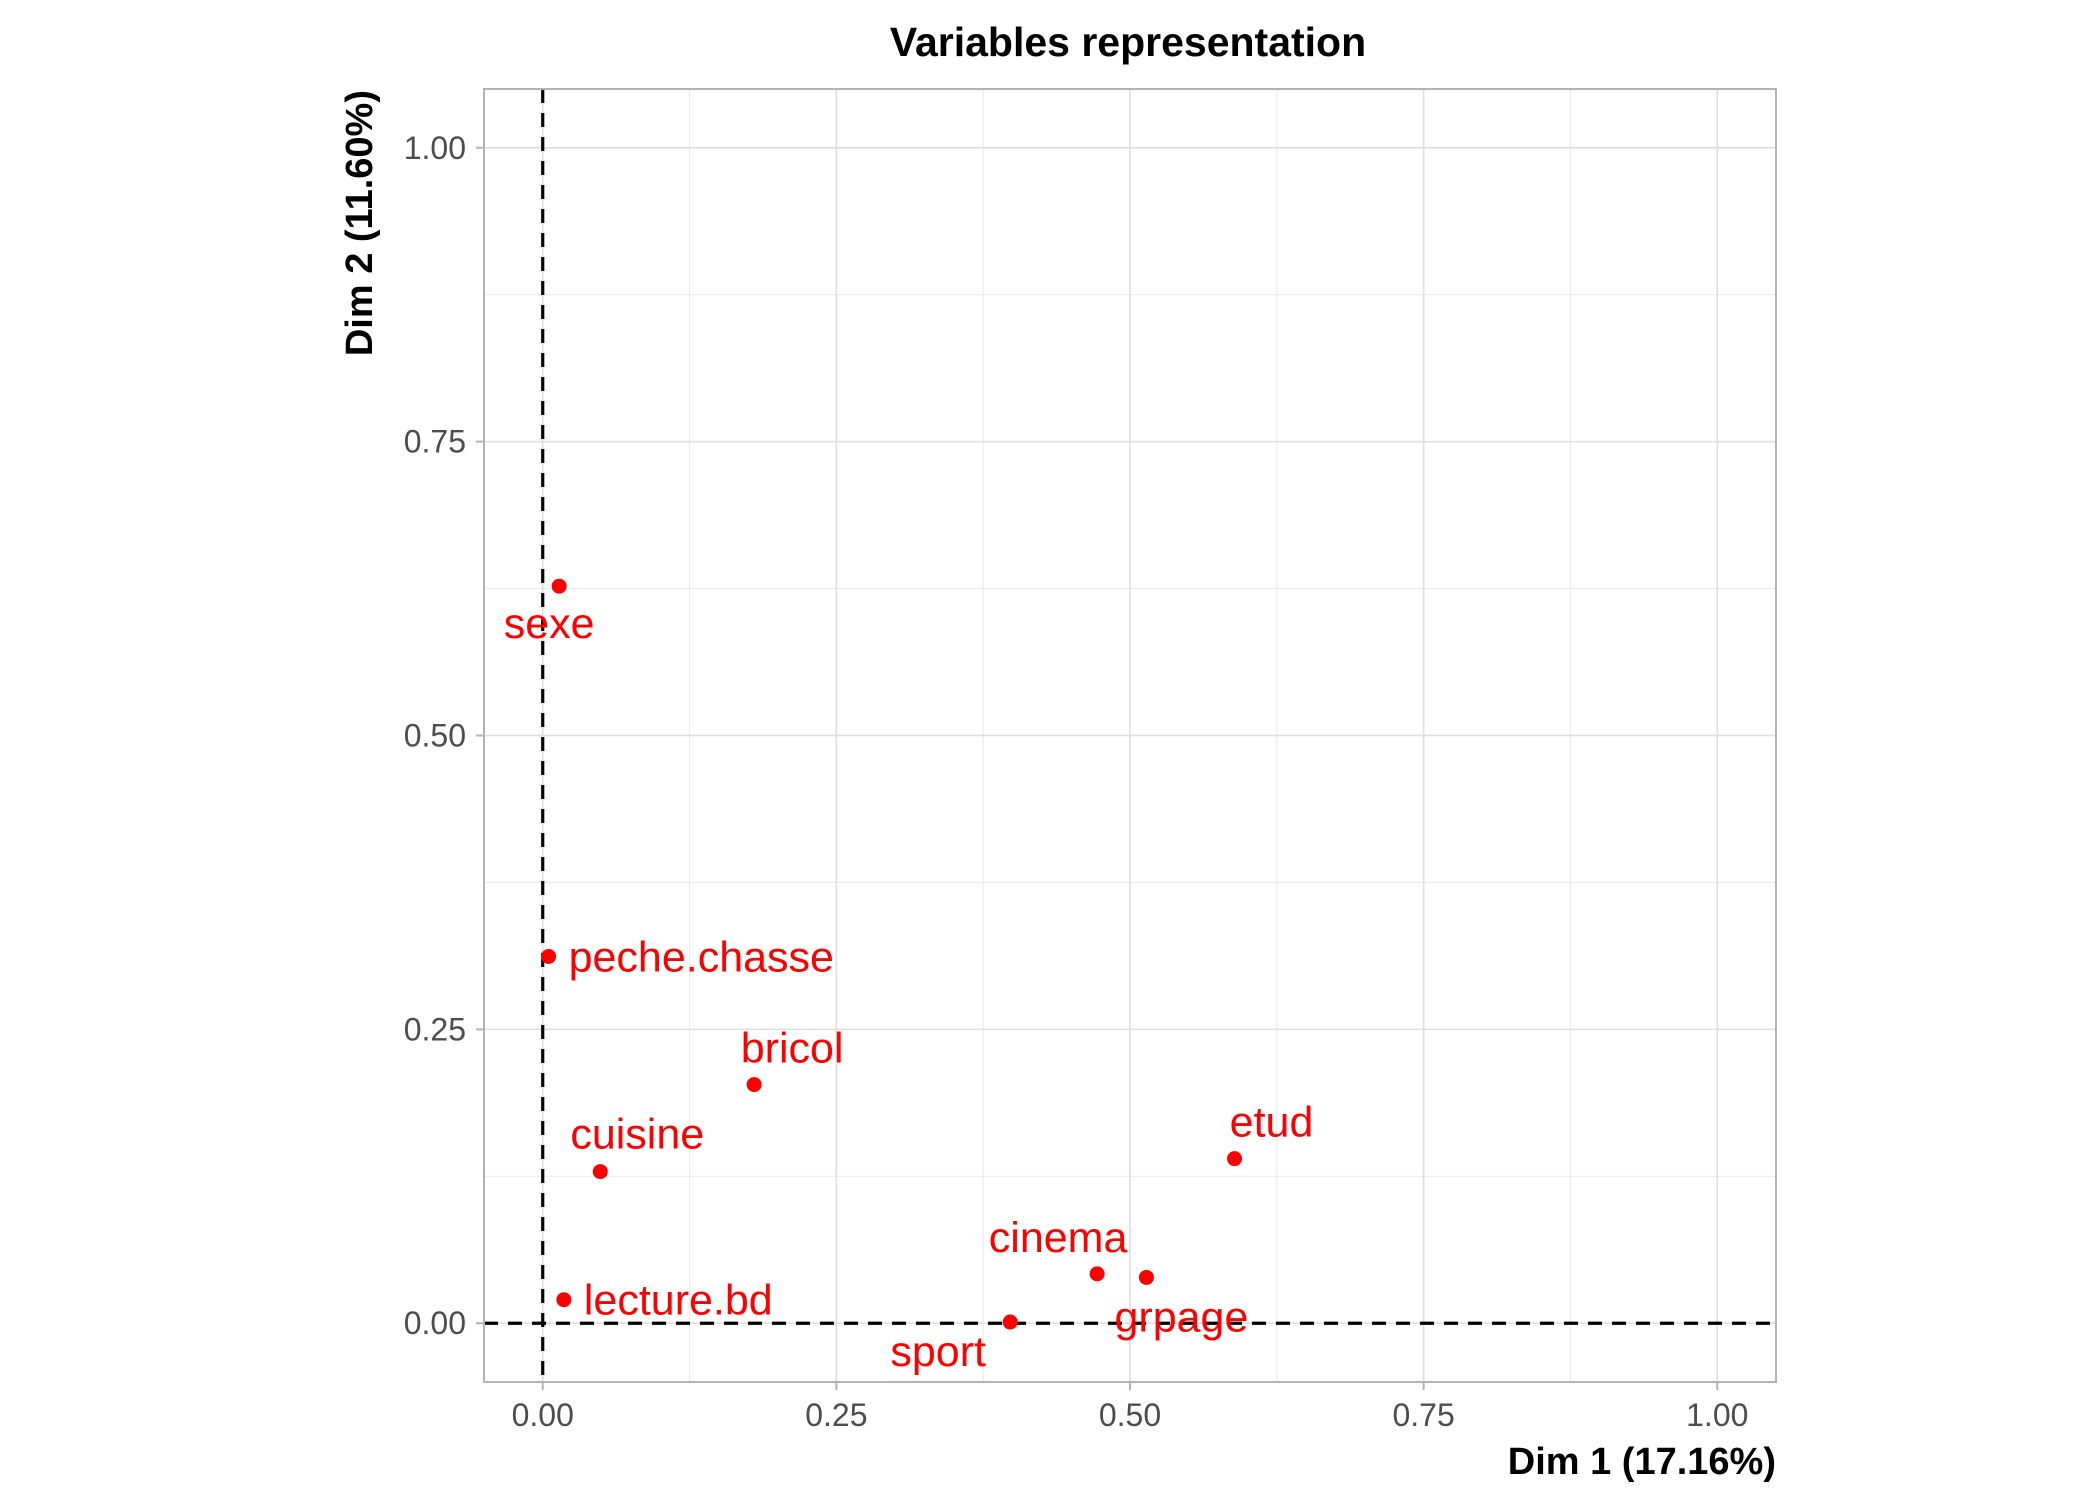  What do you see at coordinates (1235, 1159) in the screenshot?
I see `data-point-etud` at bounding box center [1235, 1159].